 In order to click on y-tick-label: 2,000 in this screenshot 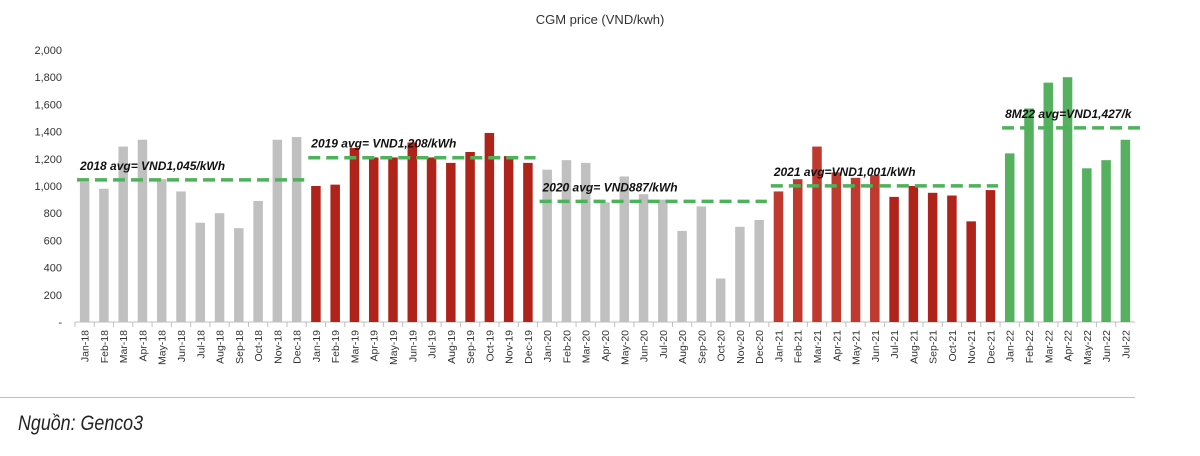, I will do `click(48, 51)`.